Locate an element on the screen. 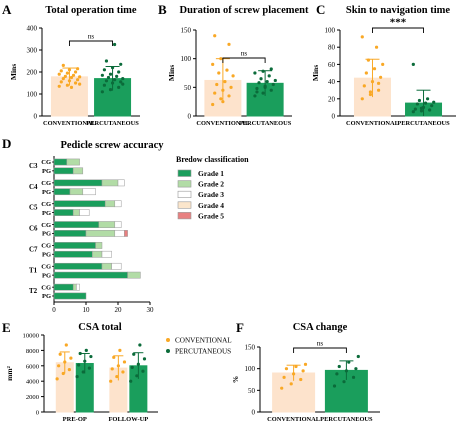 Image resolution: width=474 pixels, height=431 pixels. y-tick-label: 60 is located at coordinates (332, 65).